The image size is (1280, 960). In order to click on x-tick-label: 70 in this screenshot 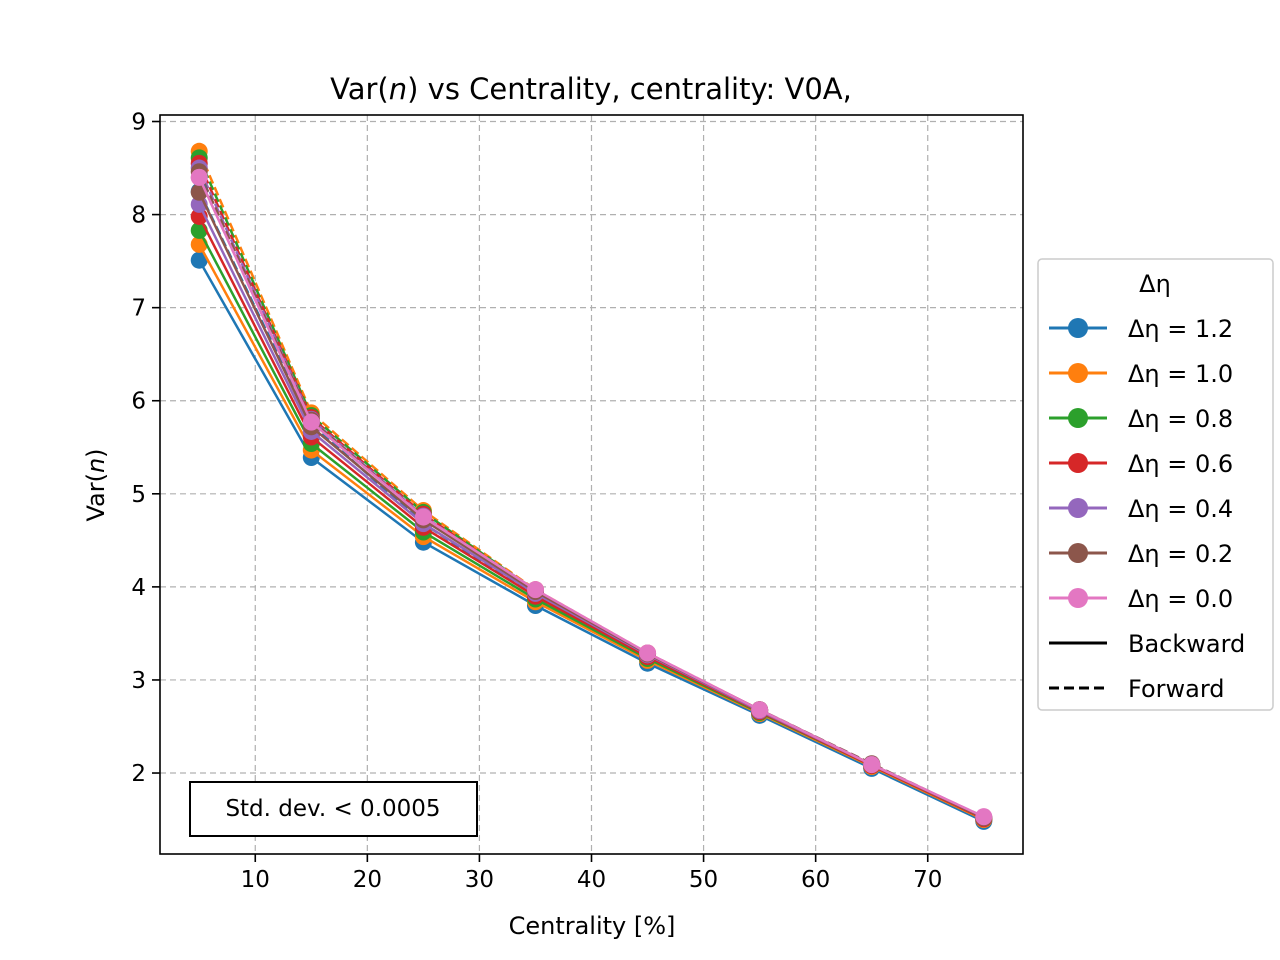, I will do `click(927, 880)`.